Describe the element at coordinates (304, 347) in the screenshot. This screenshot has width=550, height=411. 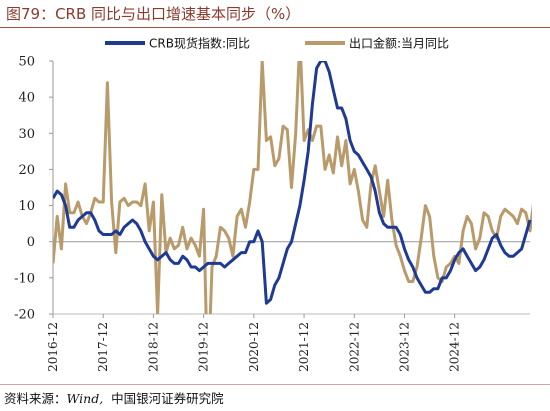
I see `x-tick-label: 2021-12` at that location.